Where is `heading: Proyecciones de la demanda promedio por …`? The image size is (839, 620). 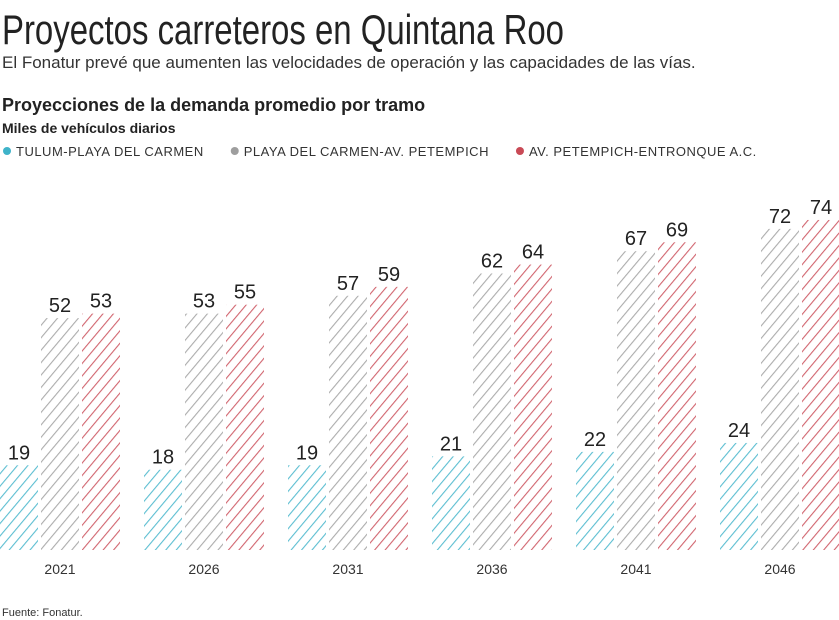 heading: Proyecciones de la demanda promedio por … is located at coordinates (213, 105).